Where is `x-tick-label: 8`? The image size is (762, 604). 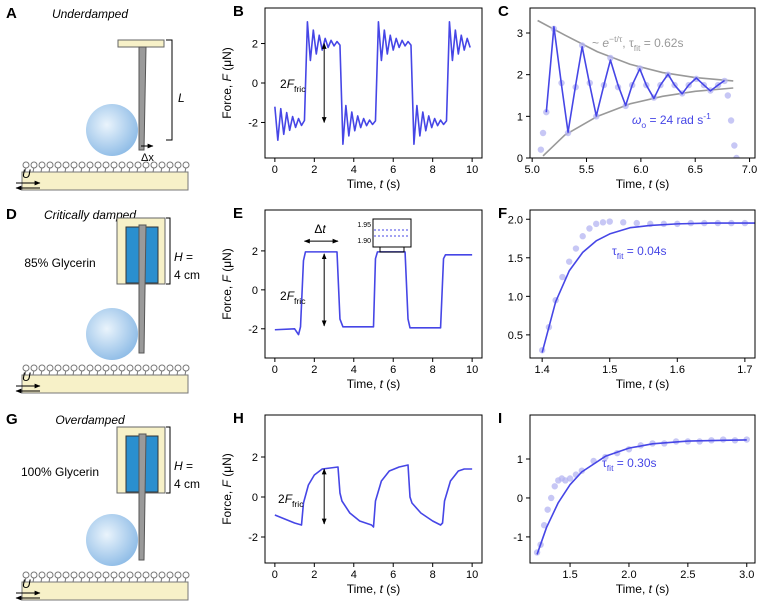
x-tick-label: 8 is located at coordinates (433, 575).